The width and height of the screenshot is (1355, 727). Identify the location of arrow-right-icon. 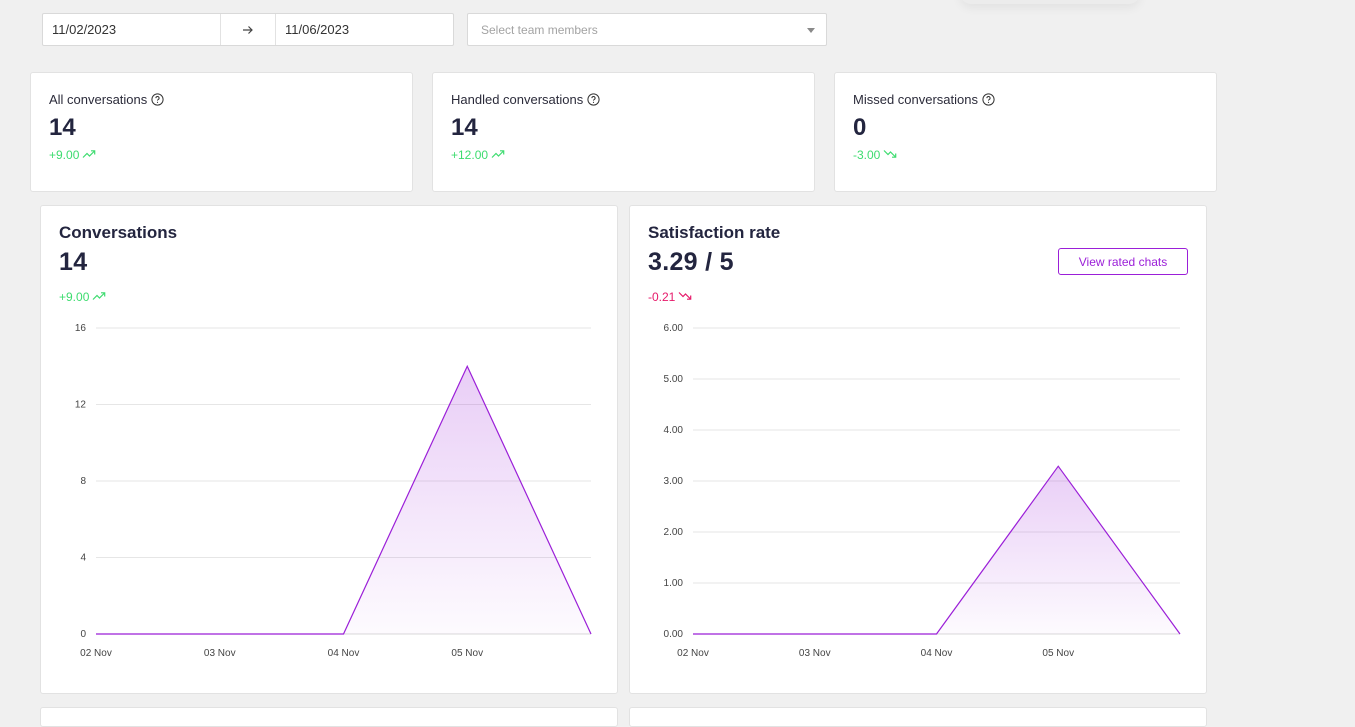
(248, 29).